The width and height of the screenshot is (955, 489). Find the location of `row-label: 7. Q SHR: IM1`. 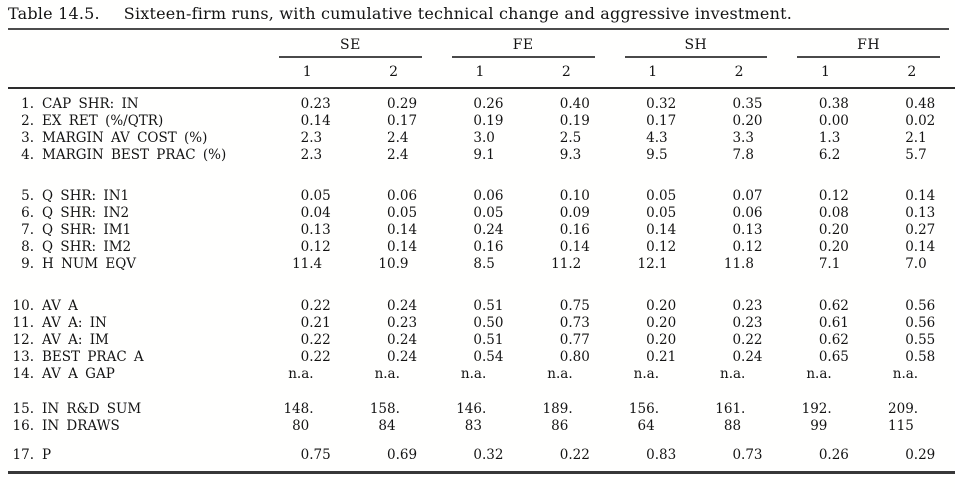

row-label: 7. Q SHR: IM1 is located at coordinates (136, 230).